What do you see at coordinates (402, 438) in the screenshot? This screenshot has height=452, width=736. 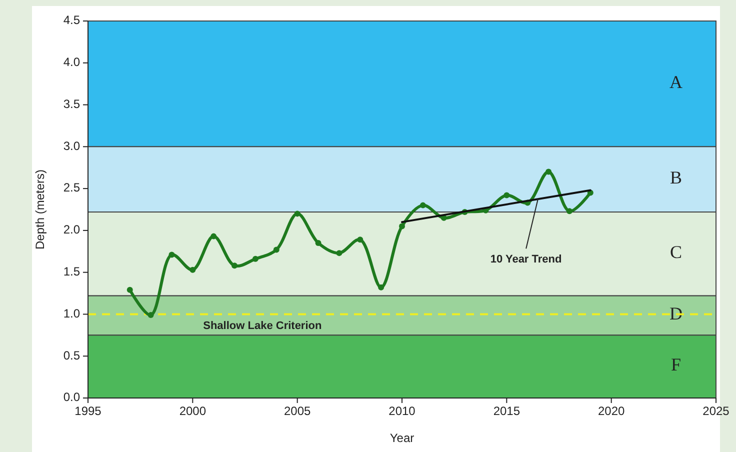 I see `x-axis-title: Year` at bounding box center [402, 438].